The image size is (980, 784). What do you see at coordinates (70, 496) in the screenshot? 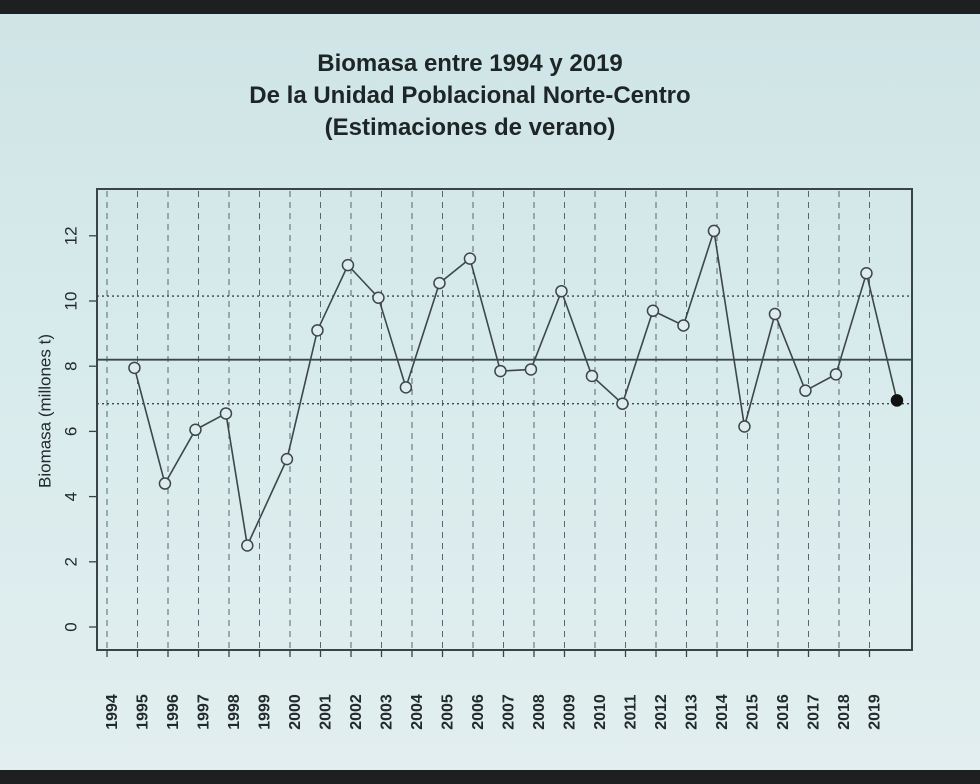
I see `y-tick-label: 4` at bounding box center [70, 496].